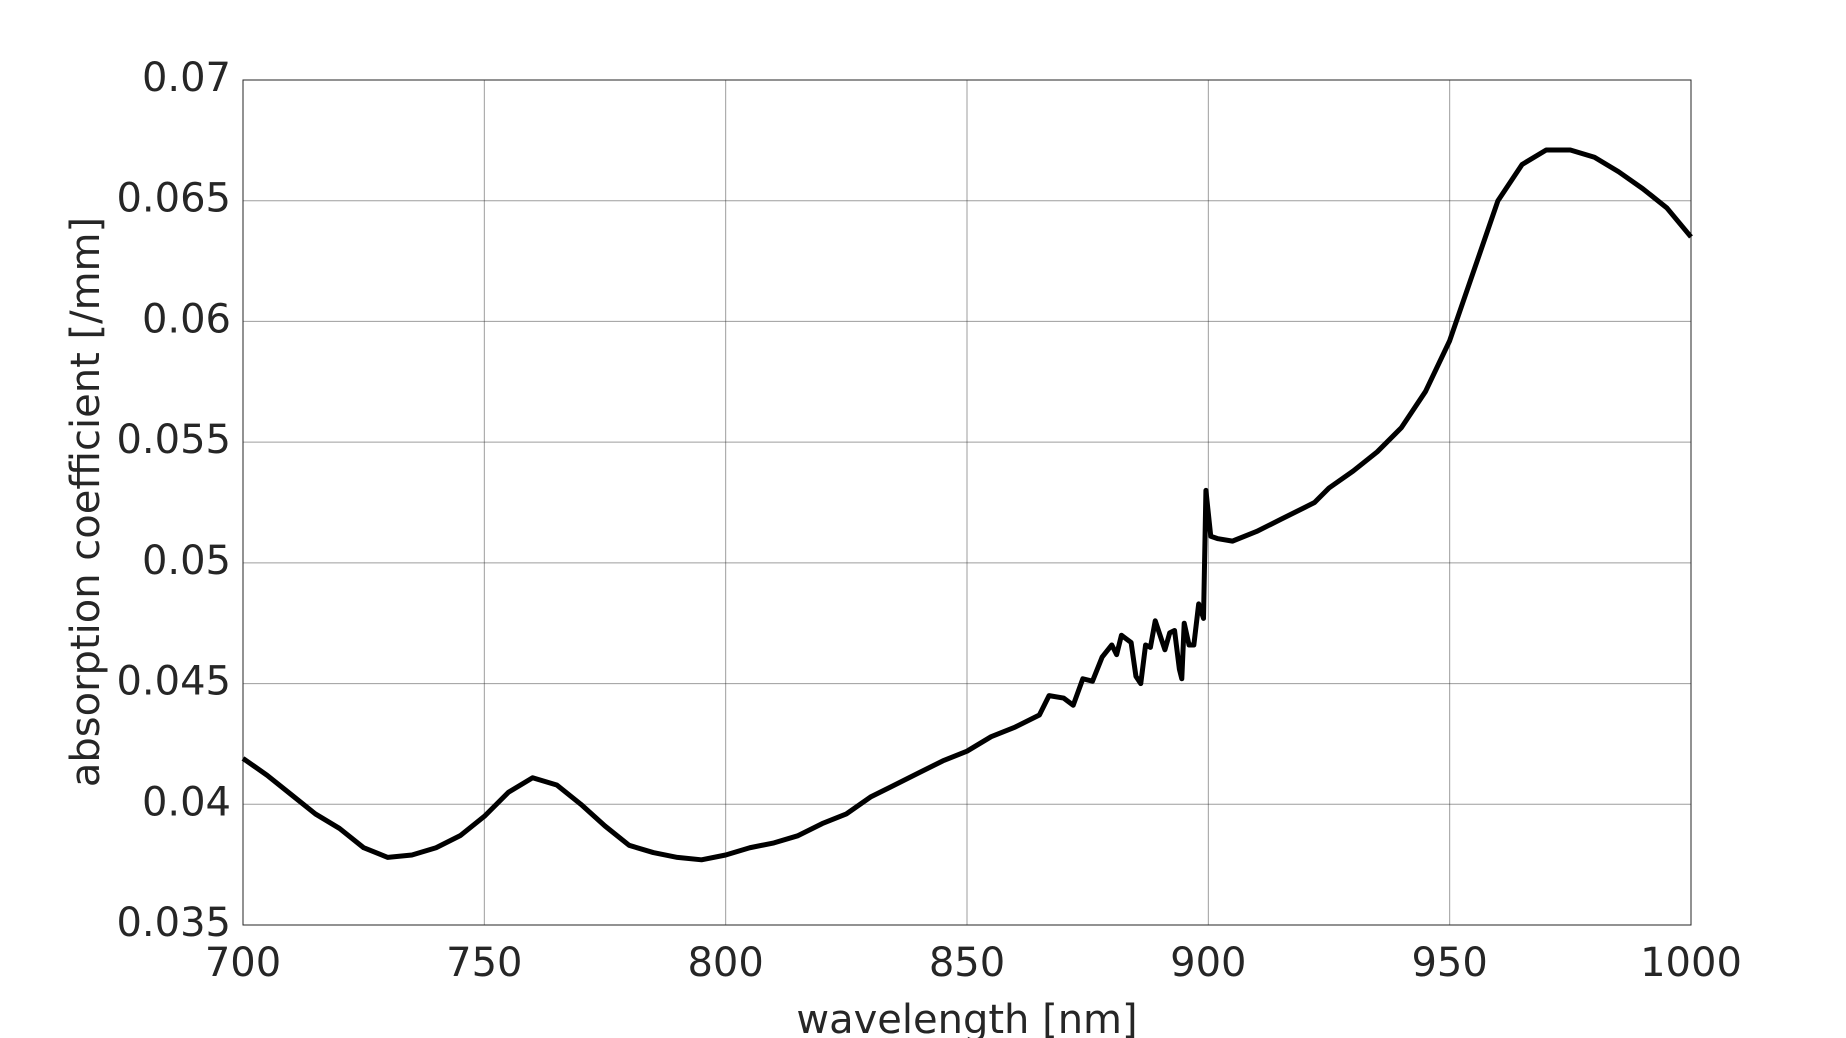 Image resolution: width=1846 pixels, height=1038 pixels. I want to click on x-tick-label: 700, so click(243, 963).